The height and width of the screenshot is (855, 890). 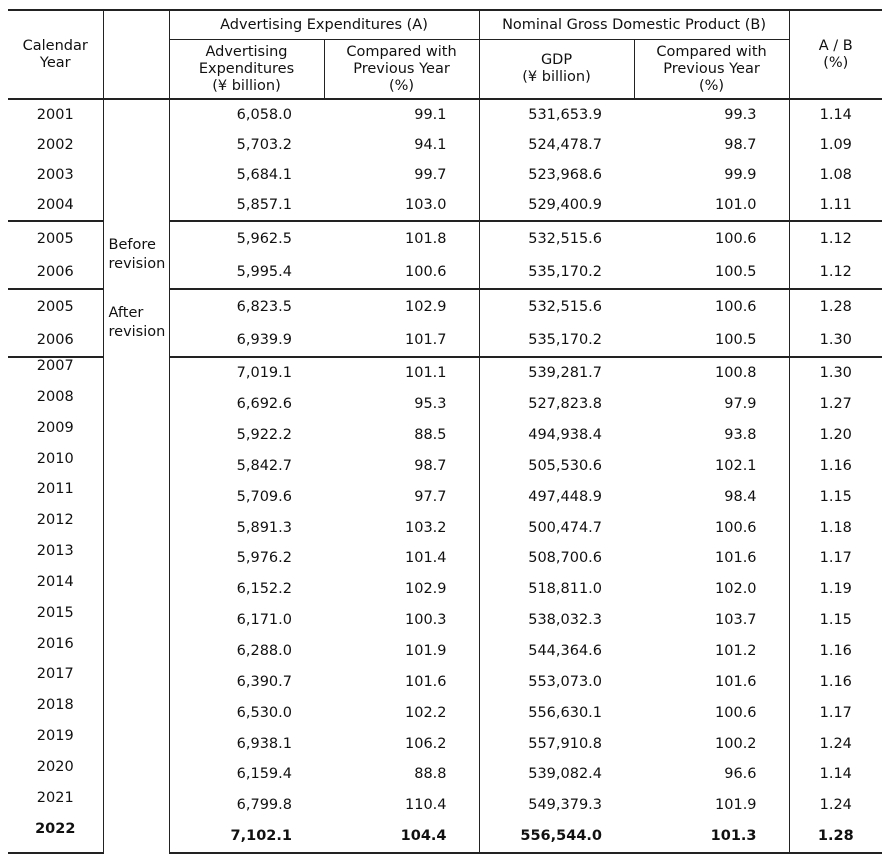 I want to click on table-row: 2003 5,684.1 99.7 523,968.6 99.9 1.08, so click(x=445, y=175).